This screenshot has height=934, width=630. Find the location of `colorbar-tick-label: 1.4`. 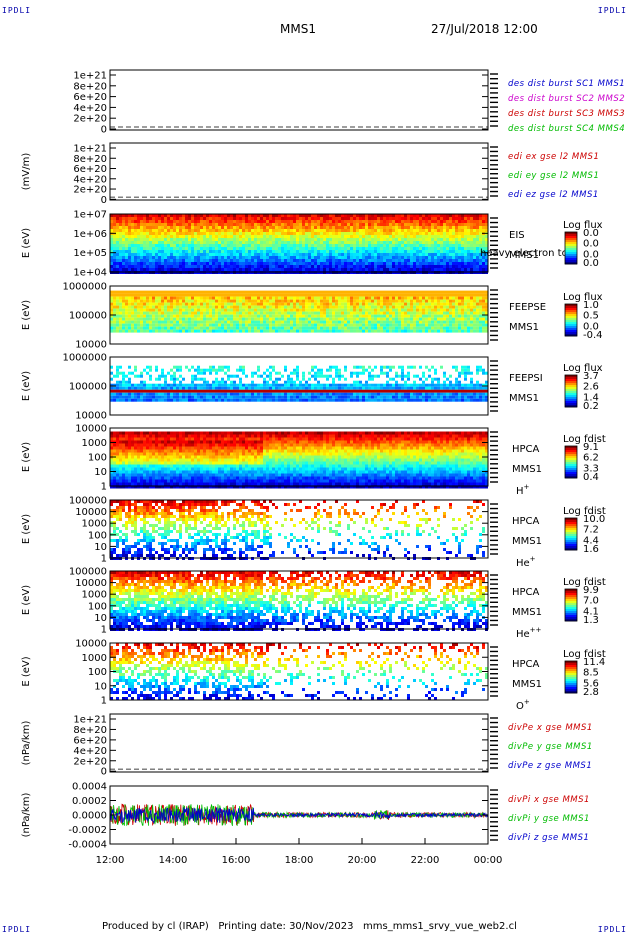

colorbar-tick-label: 1.4 is located at coordinates (591, 397).